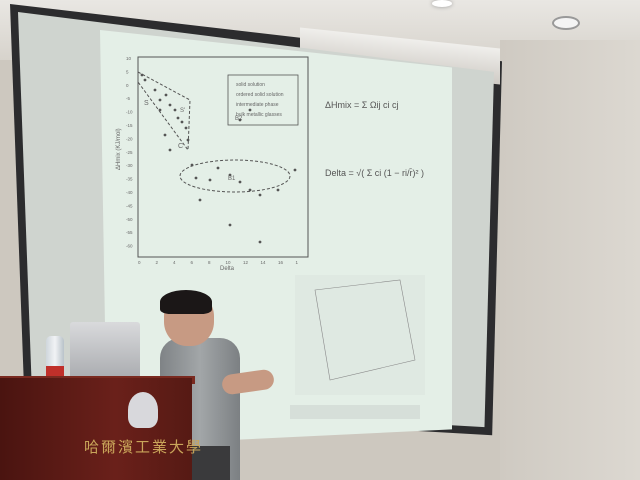 The height and width of the screenshot is (480, 640). Describe the element at coordinates (129, 58) in the screenshot. I see `y-tick-label: 10` at that location.